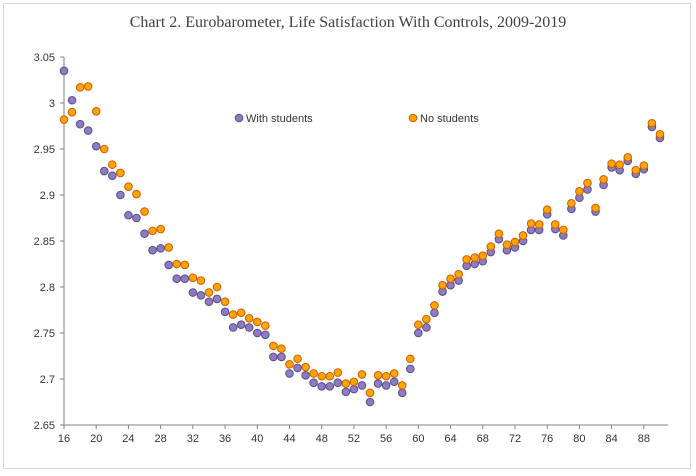 This screenshot has height=476, width=696. What do you see at coordinates (644, 439) in the screenshot?
I see `x-tick-label: 88` at bounding box center [644, 439].